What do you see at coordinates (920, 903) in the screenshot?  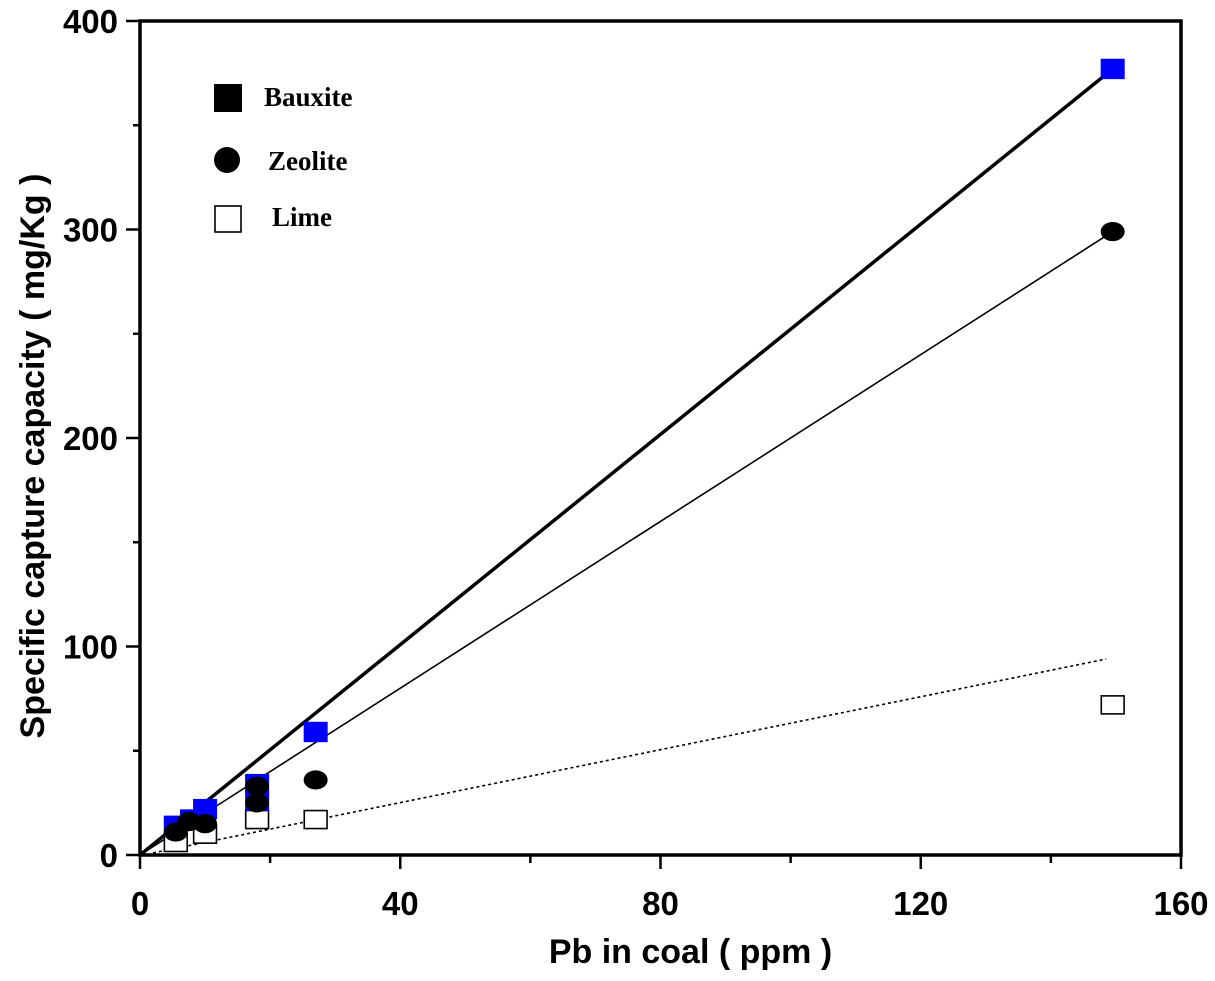 I see `x-tick-label: 120` at bounding box center [920, 903].